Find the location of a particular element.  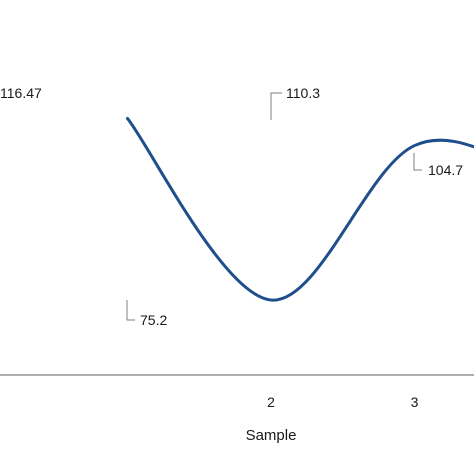

data-label: 104.7 is located at coordinates (445, 170).